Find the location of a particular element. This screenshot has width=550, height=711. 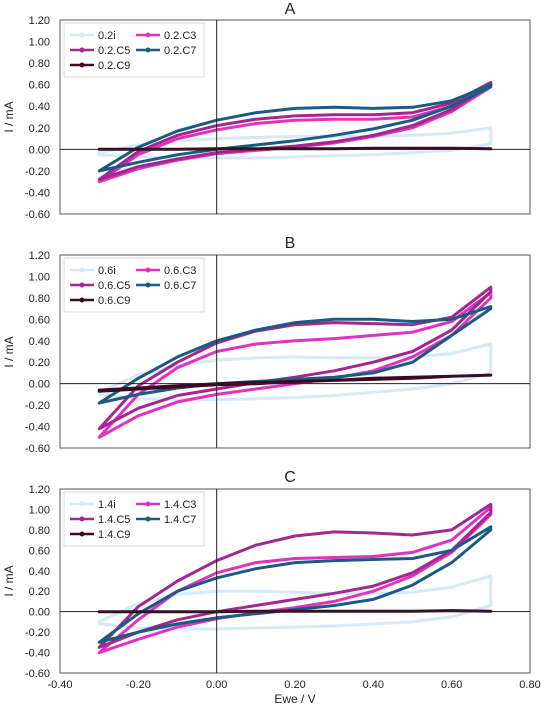

legend-label: 0.2.C9 is located at coordinates (114, 66).